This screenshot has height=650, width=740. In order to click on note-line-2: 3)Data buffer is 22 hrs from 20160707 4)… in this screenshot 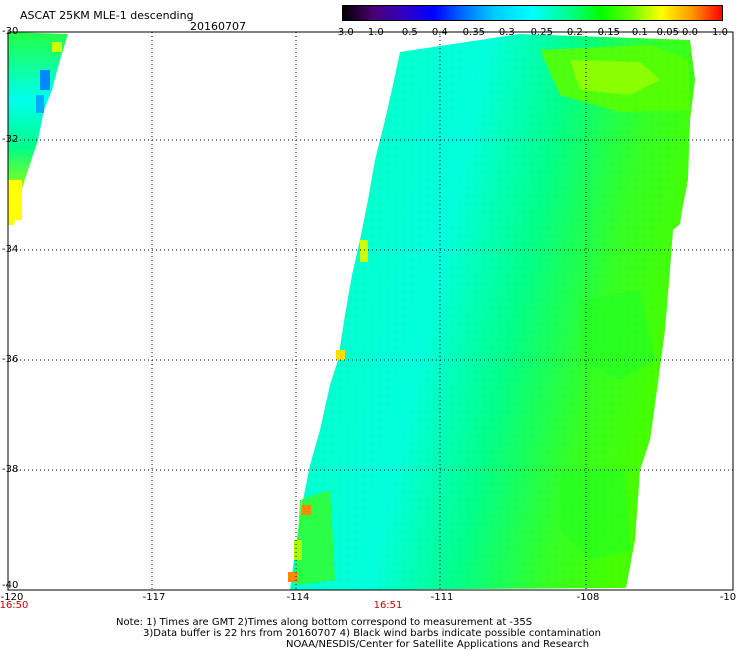, I will do `click(372, 633)`.